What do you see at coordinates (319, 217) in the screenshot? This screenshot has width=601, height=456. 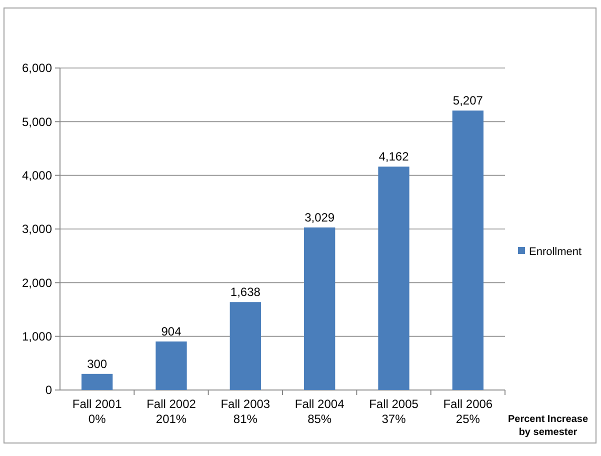 I see `data-label: 3,029` at bounding box center [319, 217].